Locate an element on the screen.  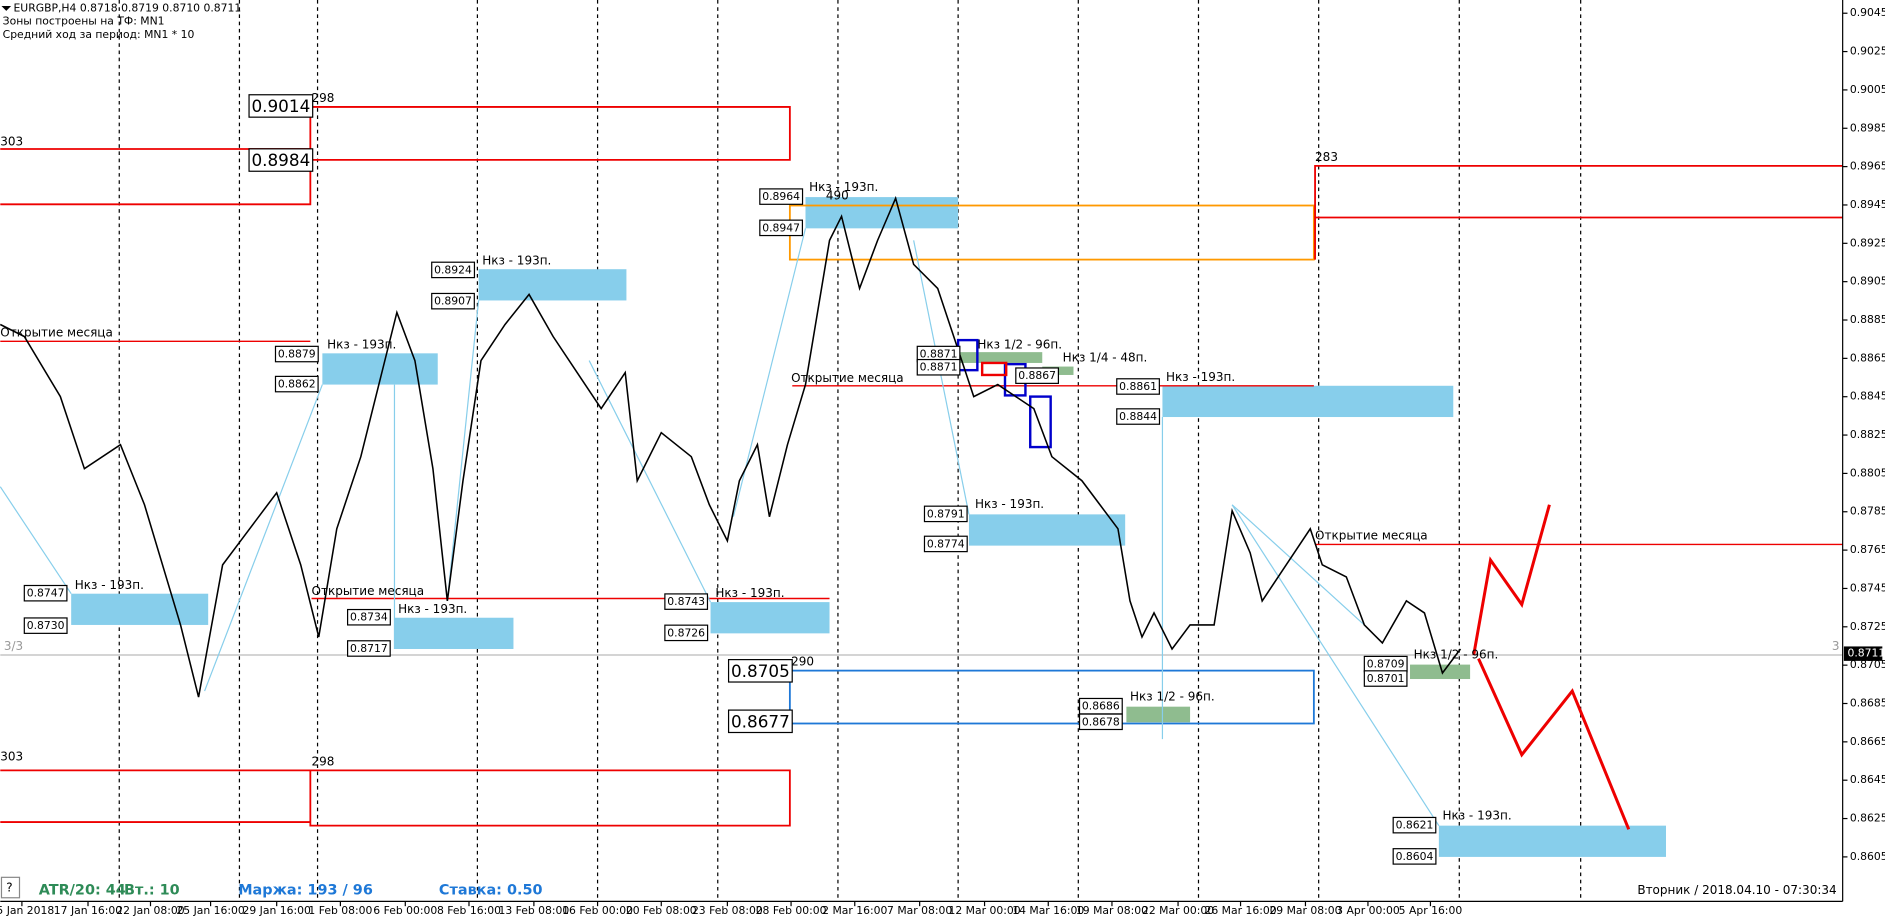
current-price-box is located at coordinates (1863, 653).